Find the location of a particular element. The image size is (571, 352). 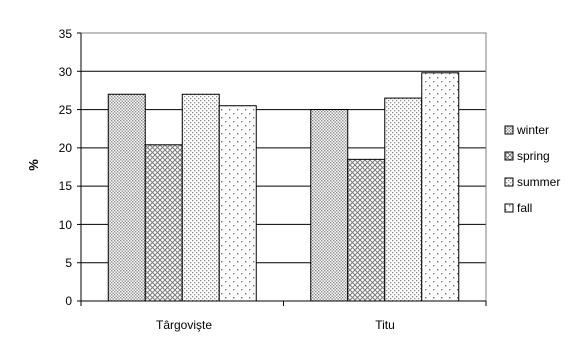

legend-swatch-fall is located at coordinates (509, 208).